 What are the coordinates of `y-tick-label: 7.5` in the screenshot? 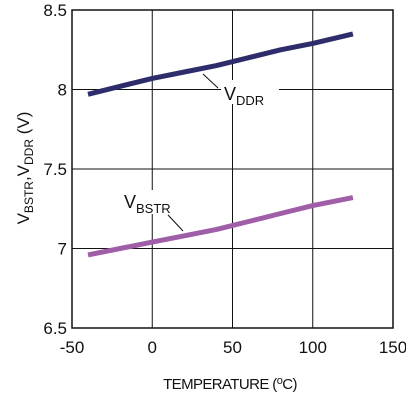 It's located at (55, 169).